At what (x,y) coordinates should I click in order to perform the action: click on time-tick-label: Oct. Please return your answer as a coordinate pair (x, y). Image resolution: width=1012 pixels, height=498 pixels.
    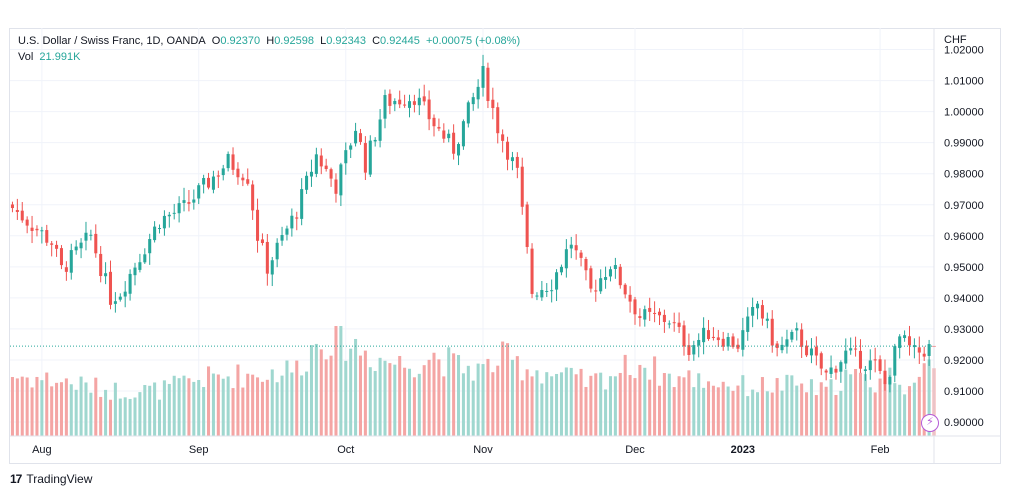
    Looking at the image, I should click on (345, 450).